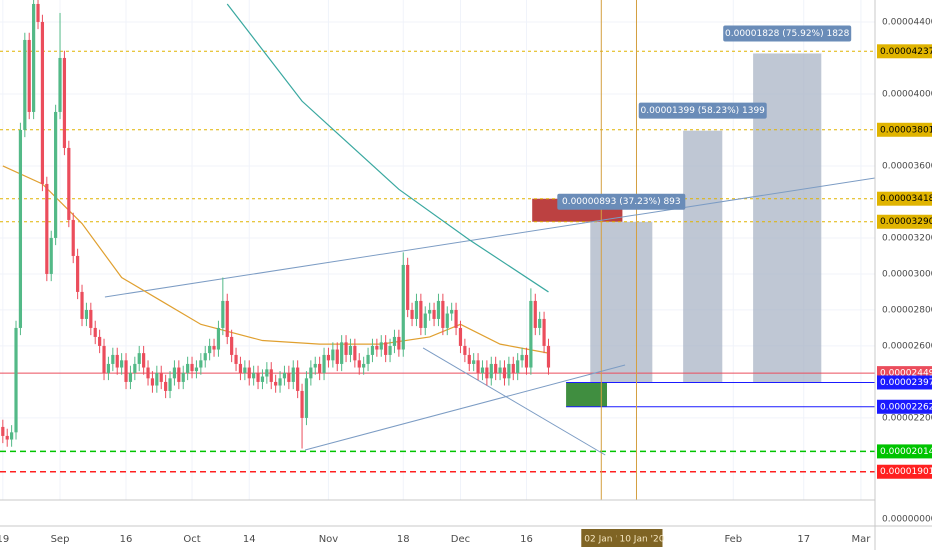 The height and width of the screenshot is (550, 932). What do you see at coordinates (587, 394) in the screenshot?
I see `position-box` at bounding box center [587, 394].